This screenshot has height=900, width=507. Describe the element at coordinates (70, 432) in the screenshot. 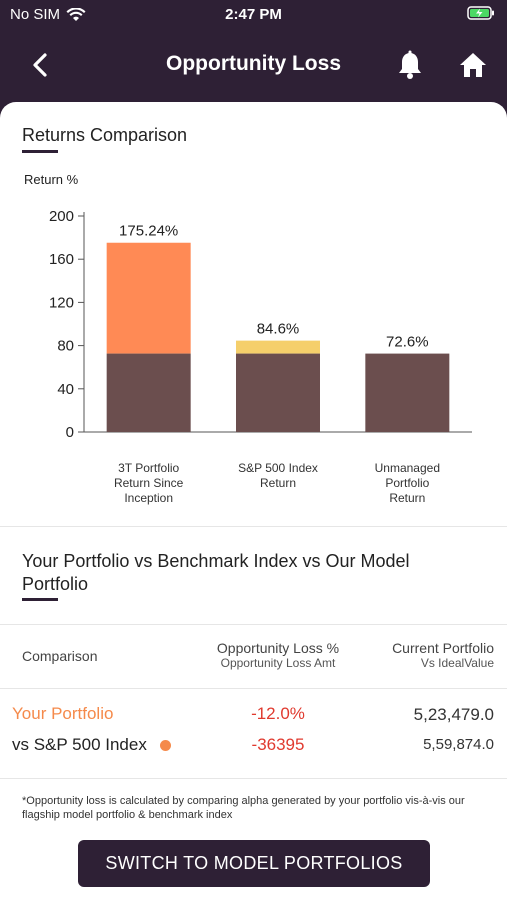

I see `y-tick-label: 0` at that location.